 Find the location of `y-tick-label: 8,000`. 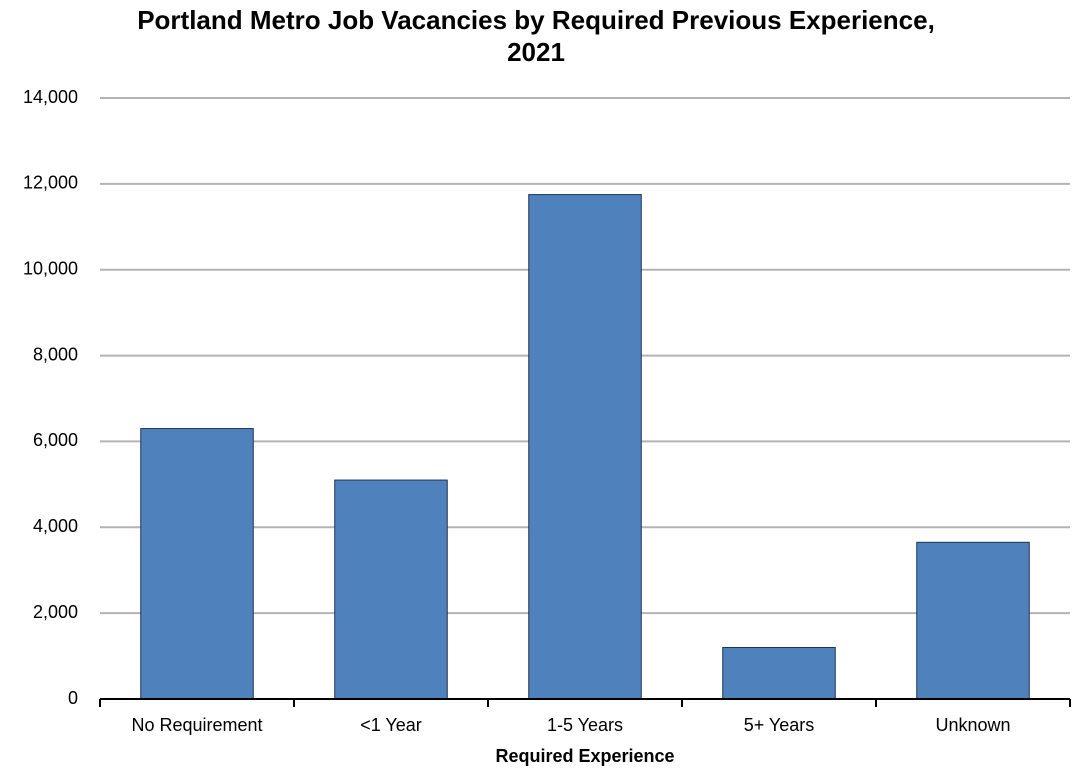

y-tick-label: 8,000 is located at coordinates (55, 354).